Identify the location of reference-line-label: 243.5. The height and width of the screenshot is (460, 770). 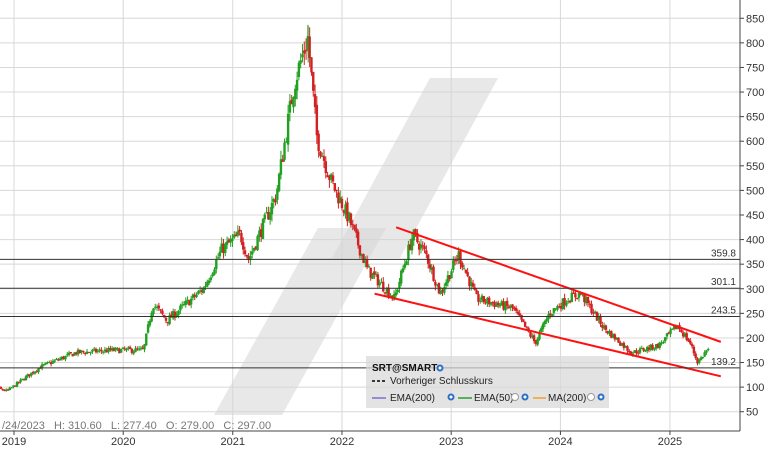
(723, 311).